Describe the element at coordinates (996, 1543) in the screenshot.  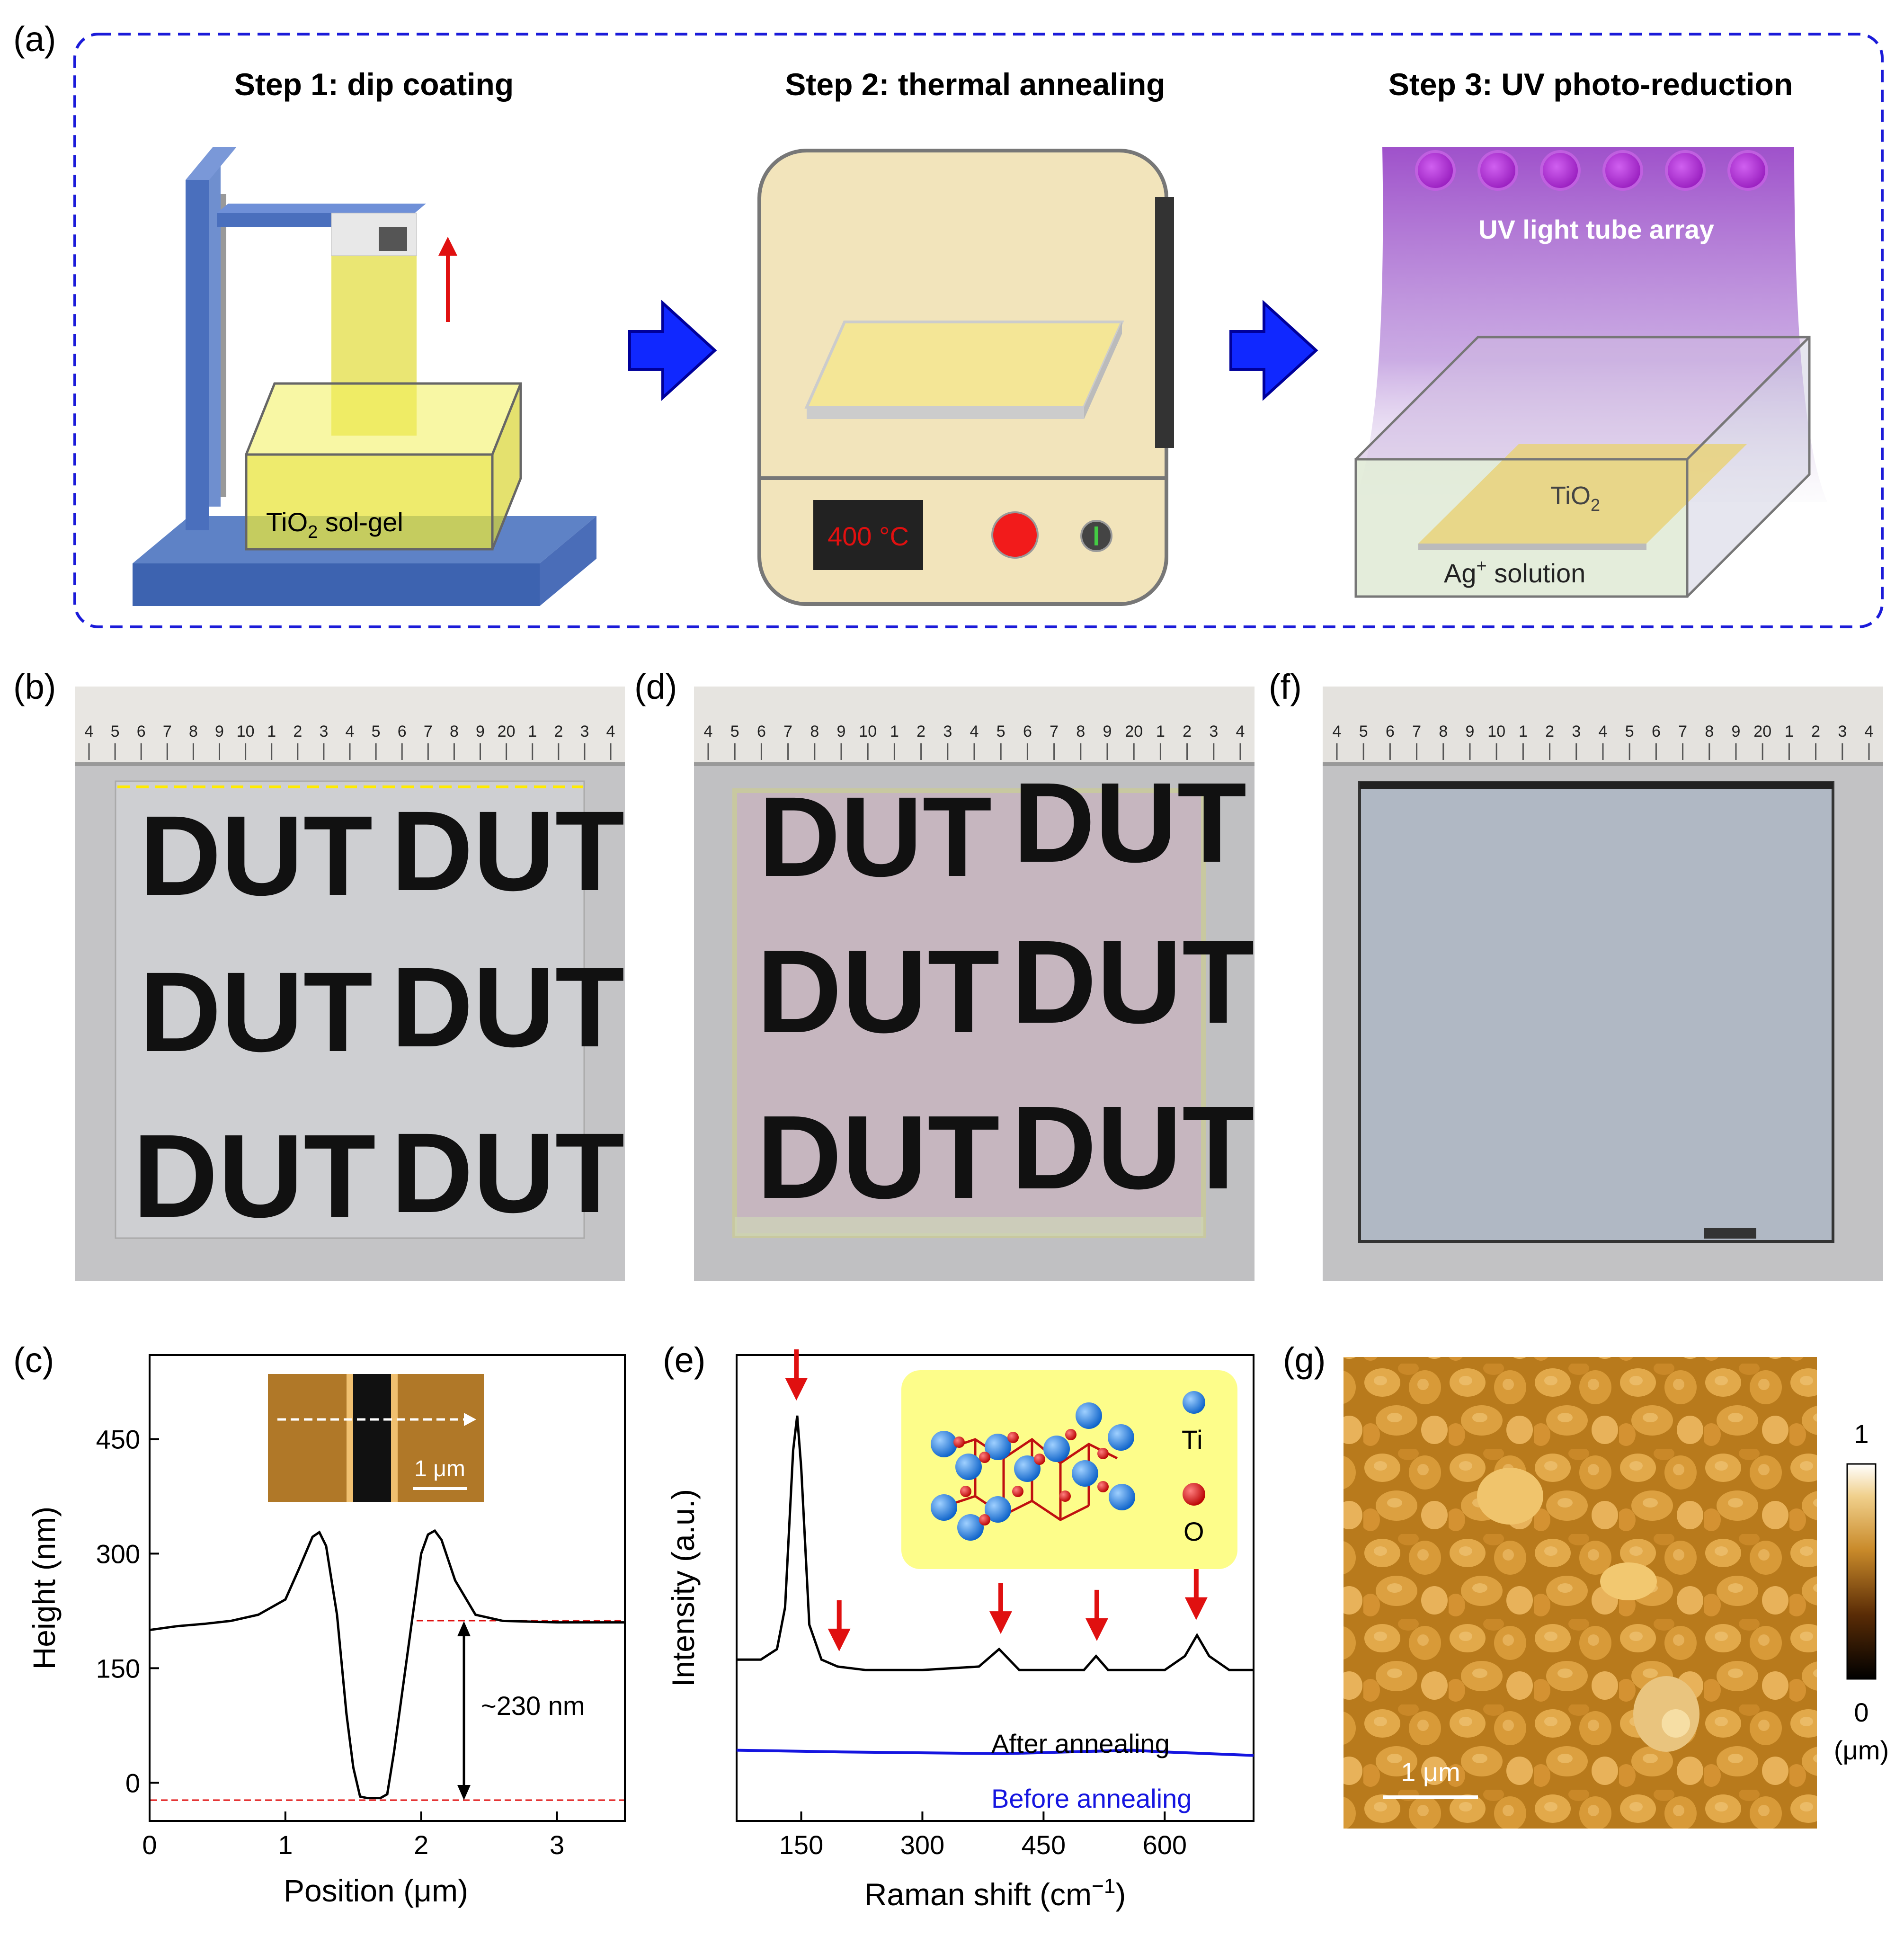
I see `after-annealing-line` at that location.